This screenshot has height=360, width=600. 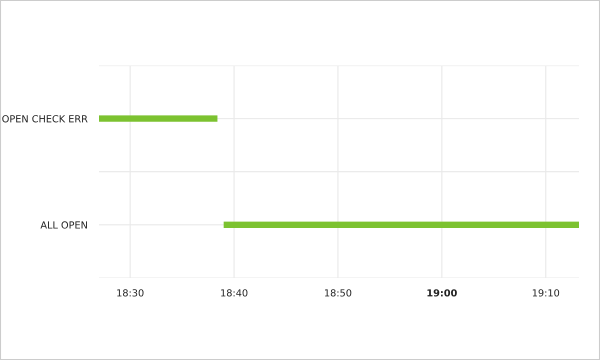 What do you see at coordinates (546, 293) in the screenshot?
I see `x-tick-label: 19:10` at bounding box center [546, 293].